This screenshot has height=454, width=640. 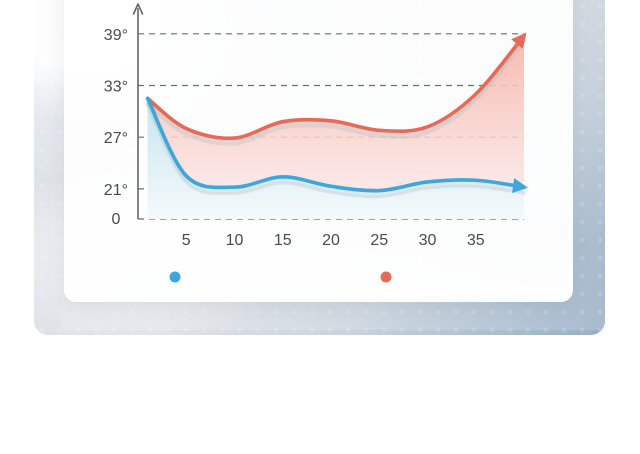 What do you see at coordinates (428, 240) in the screenshot?
I see `x-tick-label-30: 30` at bounding box center [428, 240].